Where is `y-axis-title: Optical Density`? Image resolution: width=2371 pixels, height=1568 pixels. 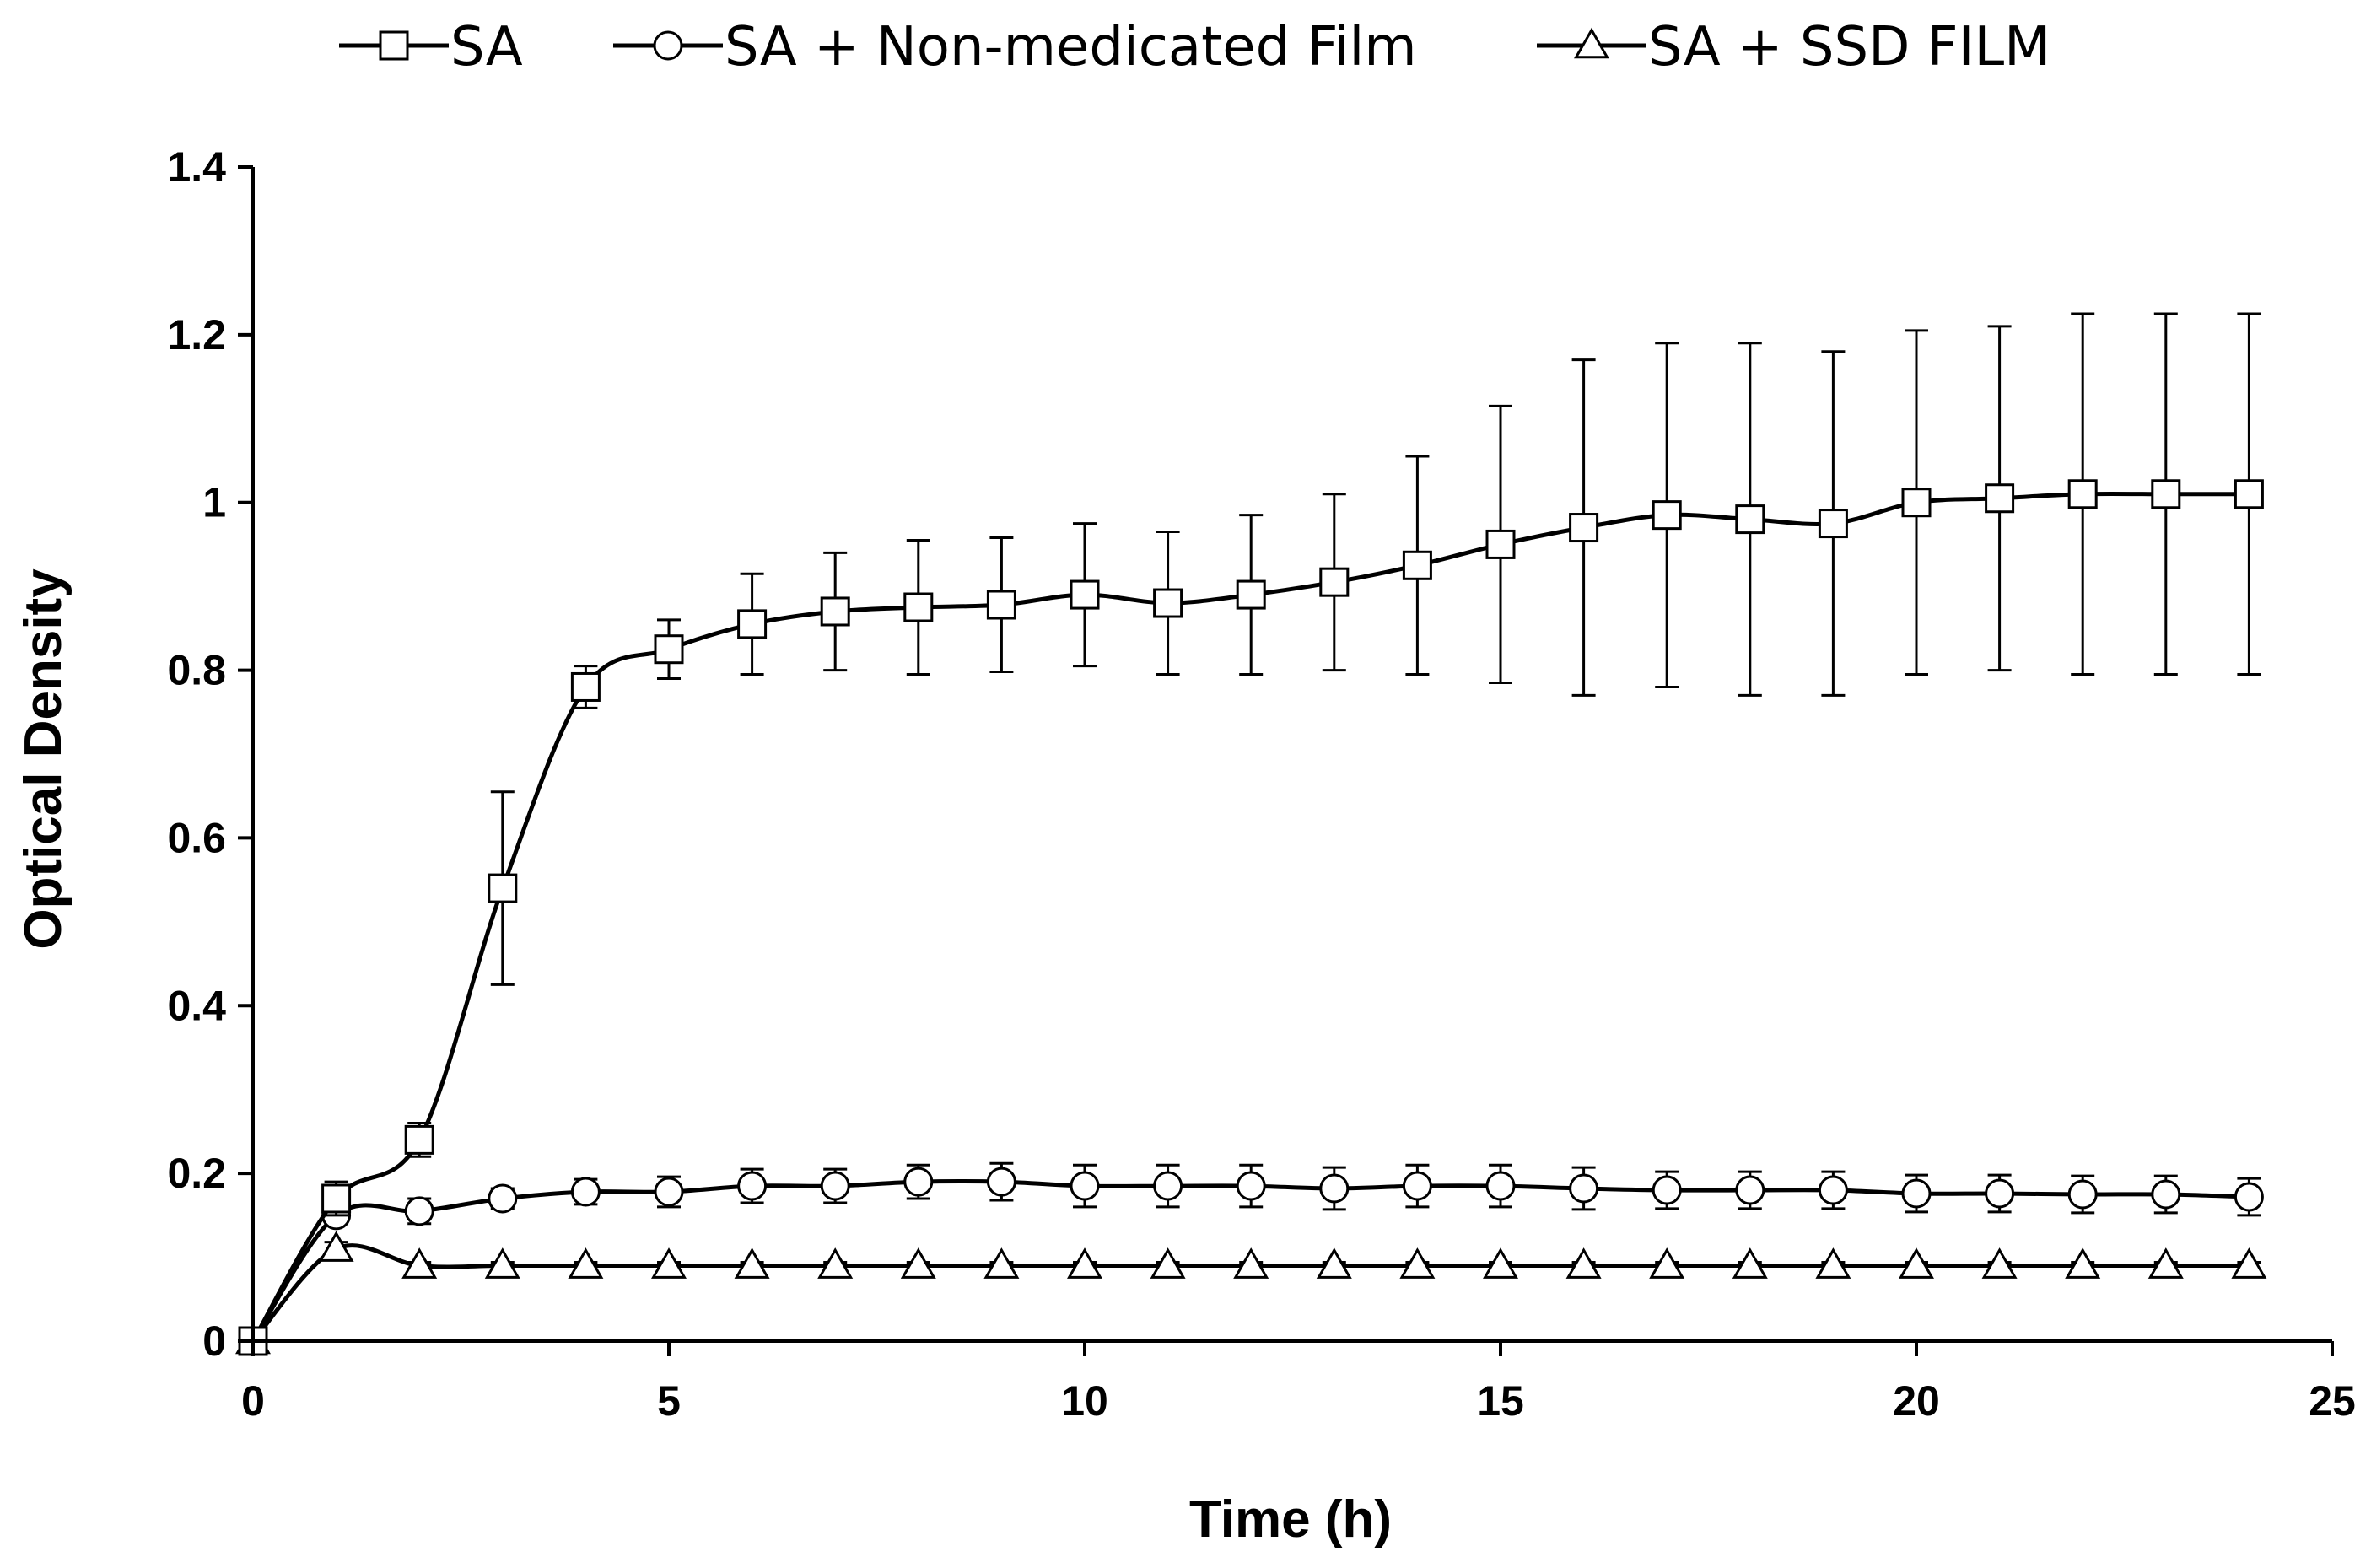 y-axis-title: Optical Density is located at coordinates (43, 759).